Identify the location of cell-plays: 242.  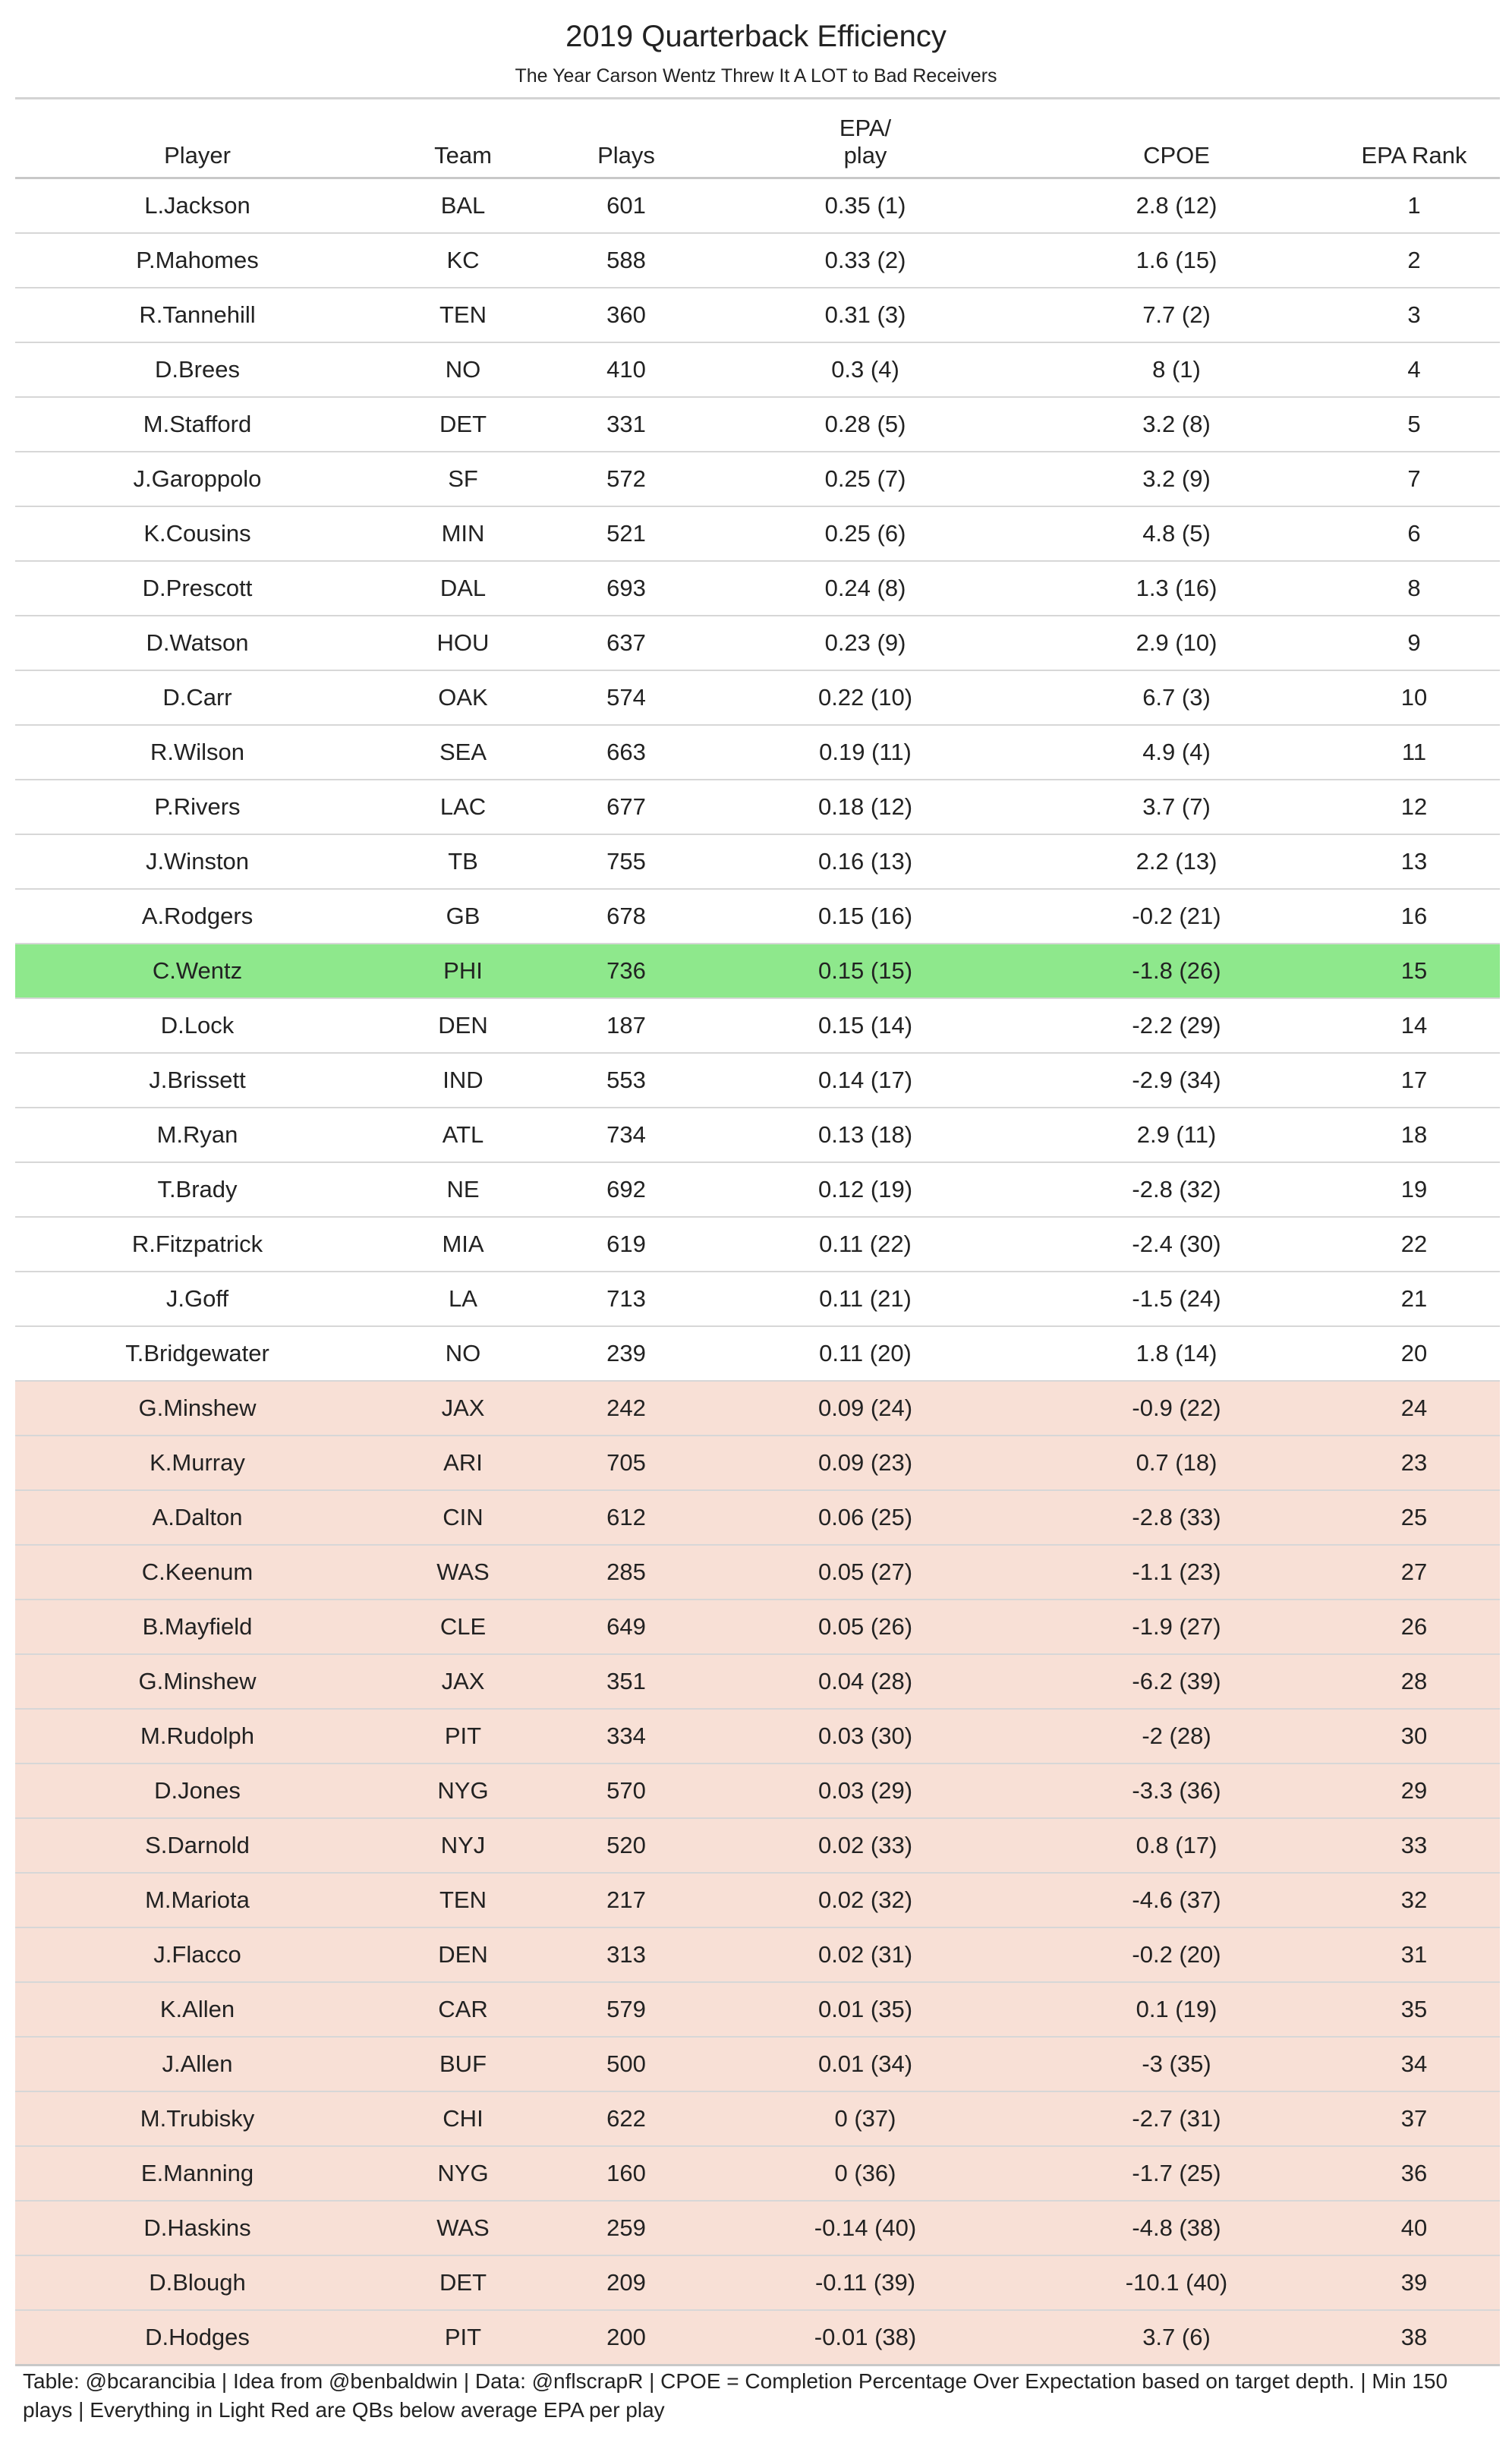
(626, 1408).